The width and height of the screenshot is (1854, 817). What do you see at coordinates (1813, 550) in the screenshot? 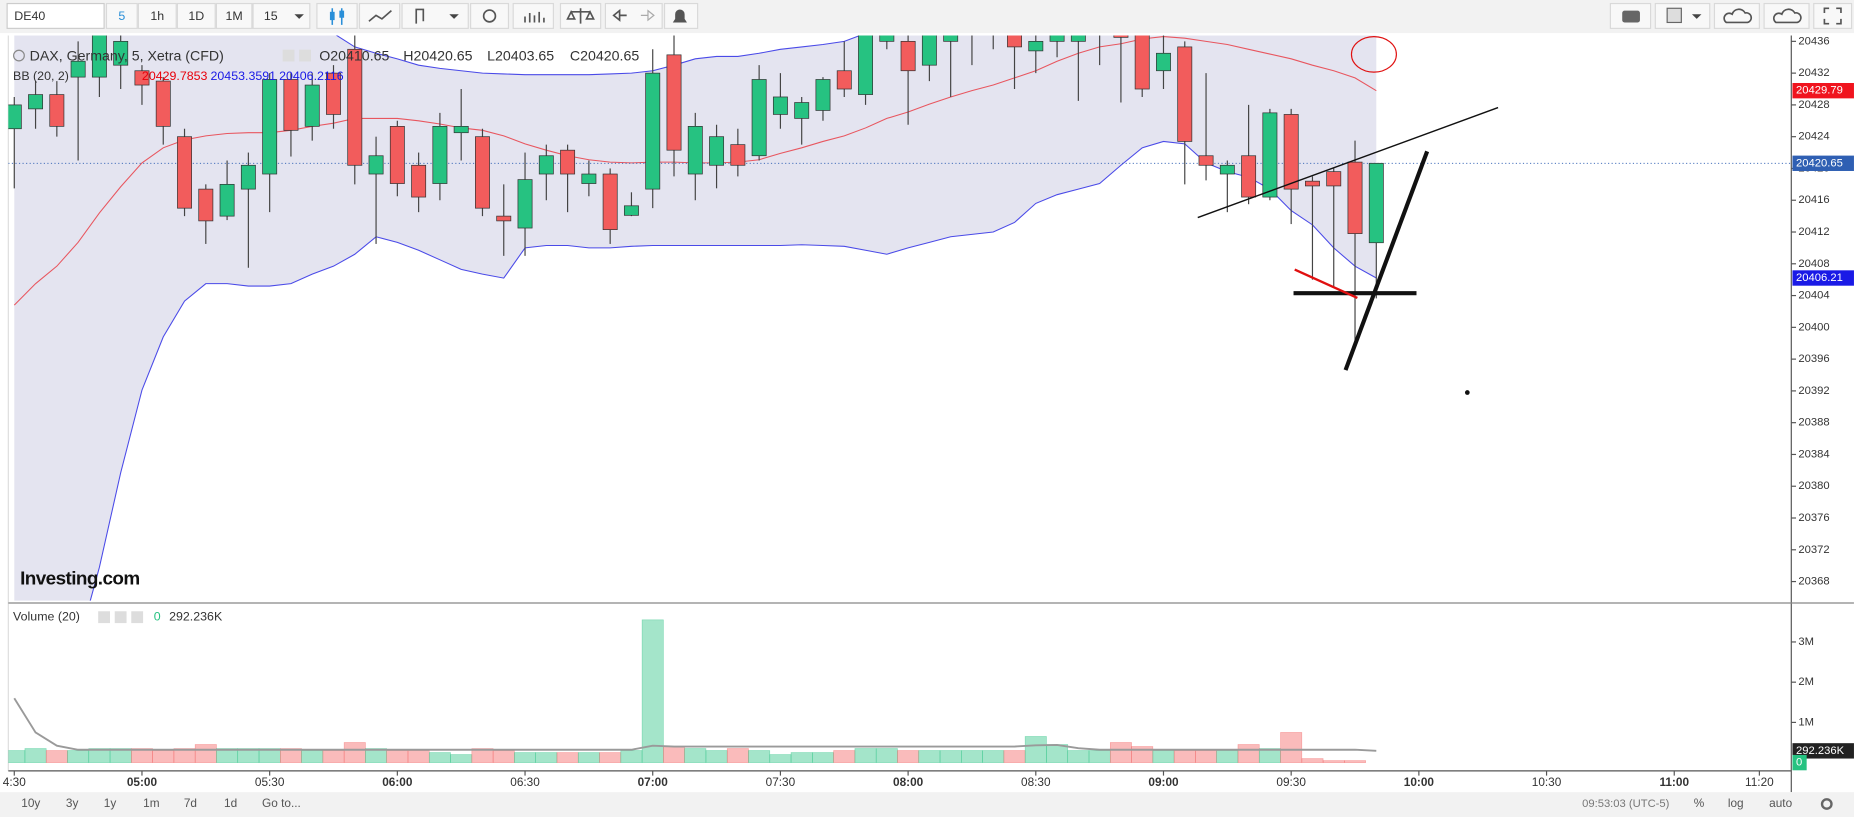
I see `y-tick-label: 20372` at bounding box center [1813, 550].